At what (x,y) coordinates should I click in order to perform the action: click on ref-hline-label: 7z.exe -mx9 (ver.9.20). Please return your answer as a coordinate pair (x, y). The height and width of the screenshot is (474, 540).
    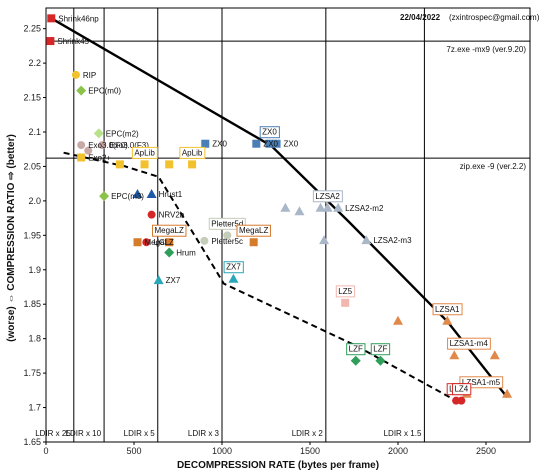
    Looking at the image, I should click on (486, 49).